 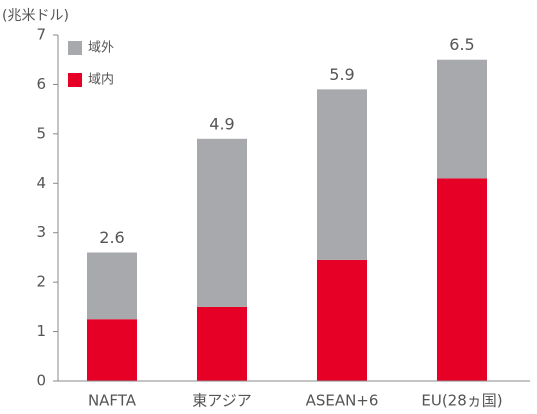 I want to click on total-label: 5.9, so click(x=341, y=74).